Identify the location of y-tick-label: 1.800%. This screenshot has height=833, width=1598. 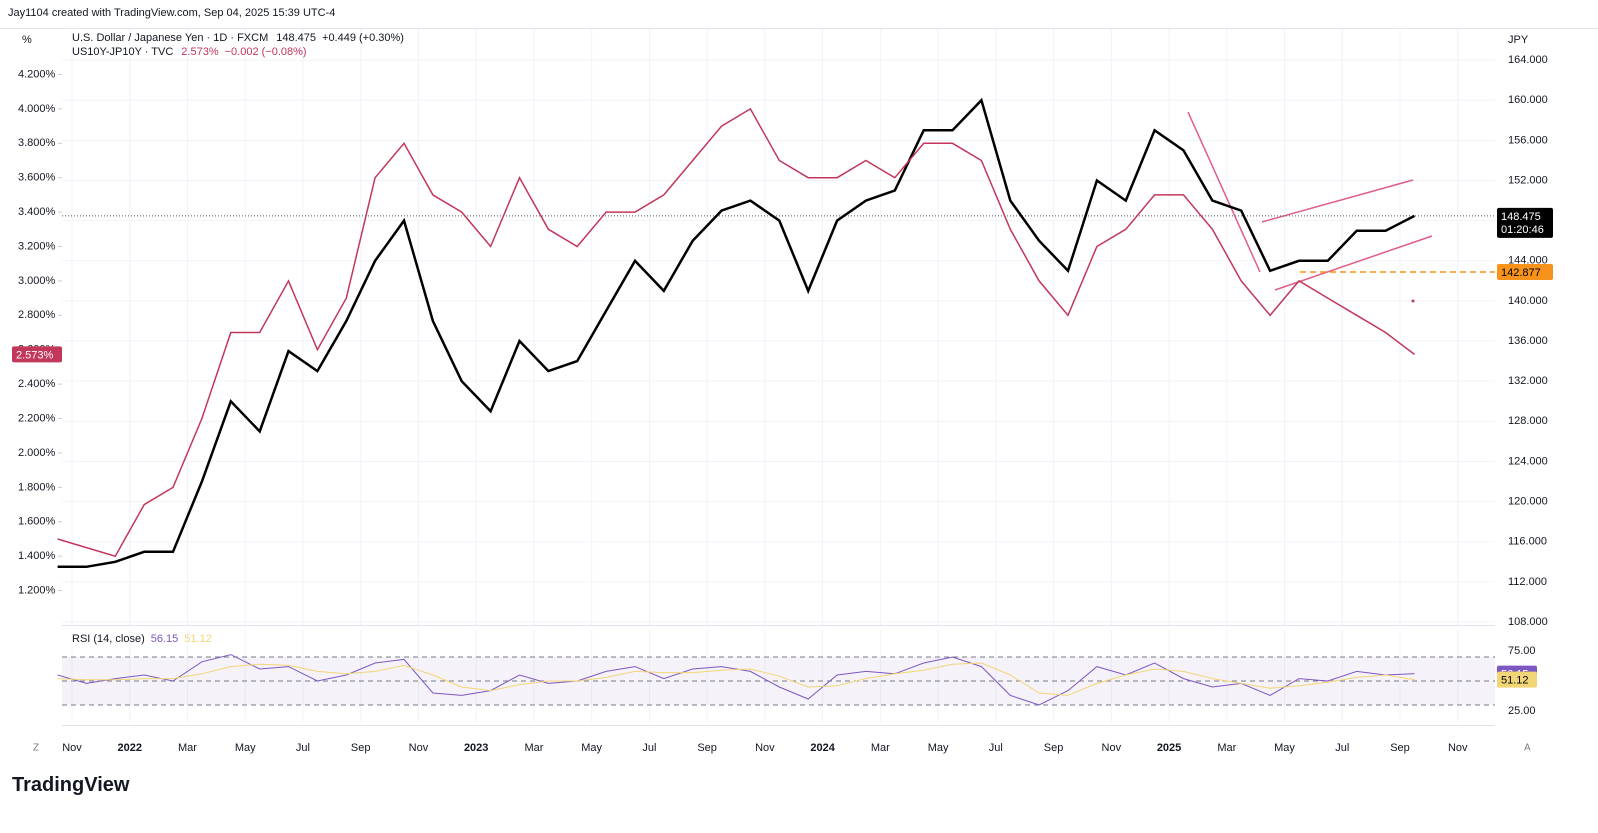
(37, 487).